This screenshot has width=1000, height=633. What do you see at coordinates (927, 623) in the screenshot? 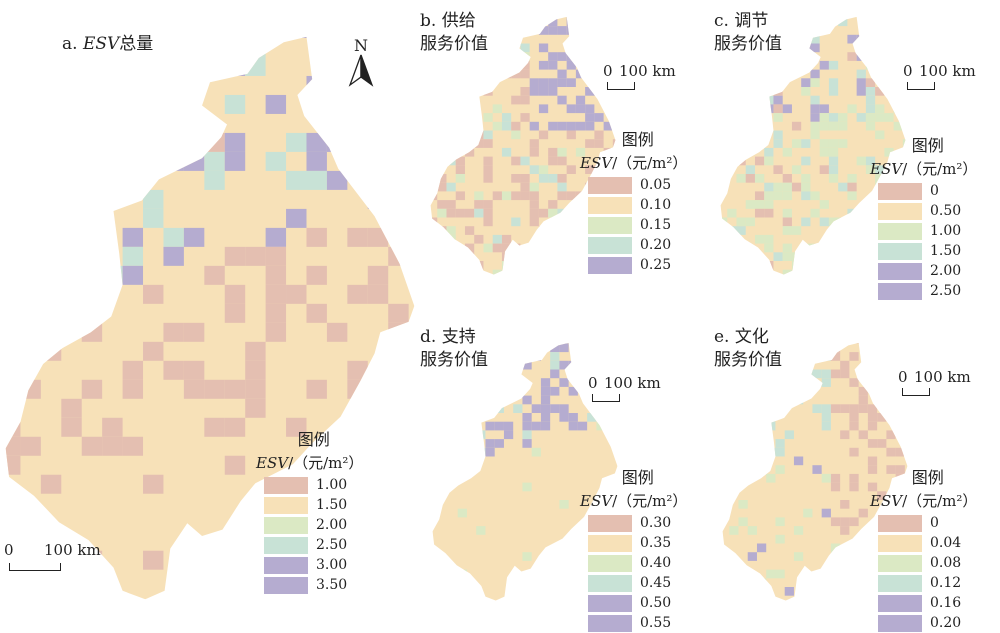
I see `legend-item: 0.20` at bounding box center [927, 623].